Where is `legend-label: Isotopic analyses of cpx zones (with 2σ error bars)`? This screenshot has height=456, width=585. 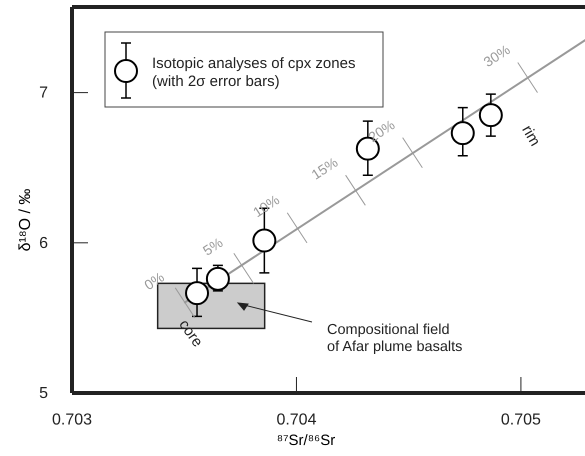
legend-label: Isotopic analyses of cpx zones (with 2σ error bars) is located at coordinates (254, 72).